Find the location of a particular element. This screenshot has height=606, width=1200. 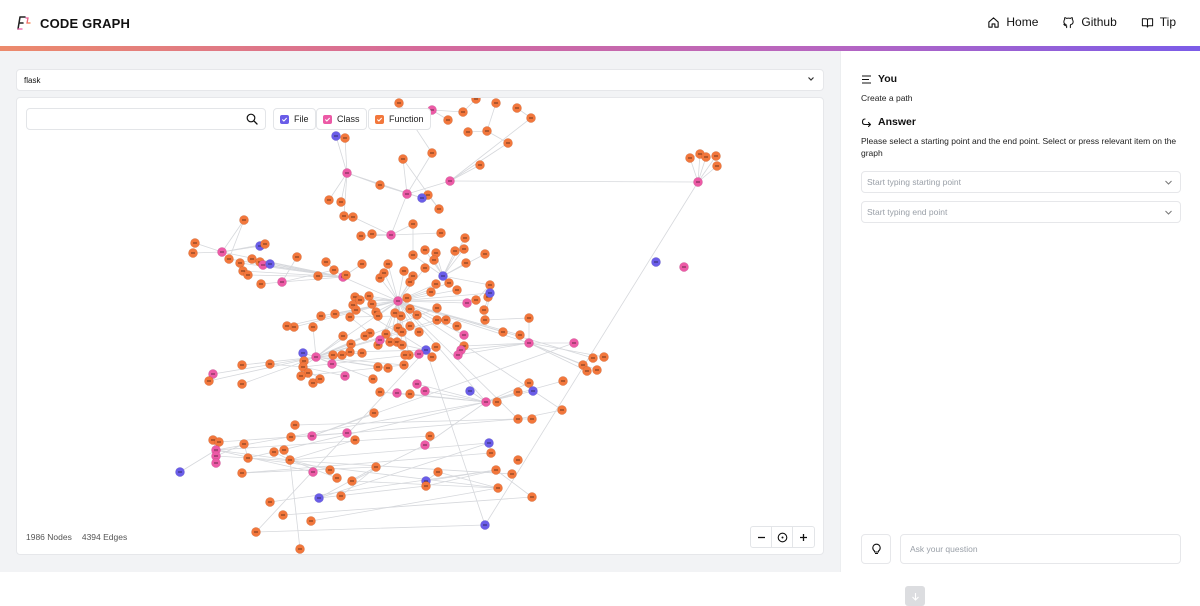

ask-question-box is located at coordinates (1040, 570).